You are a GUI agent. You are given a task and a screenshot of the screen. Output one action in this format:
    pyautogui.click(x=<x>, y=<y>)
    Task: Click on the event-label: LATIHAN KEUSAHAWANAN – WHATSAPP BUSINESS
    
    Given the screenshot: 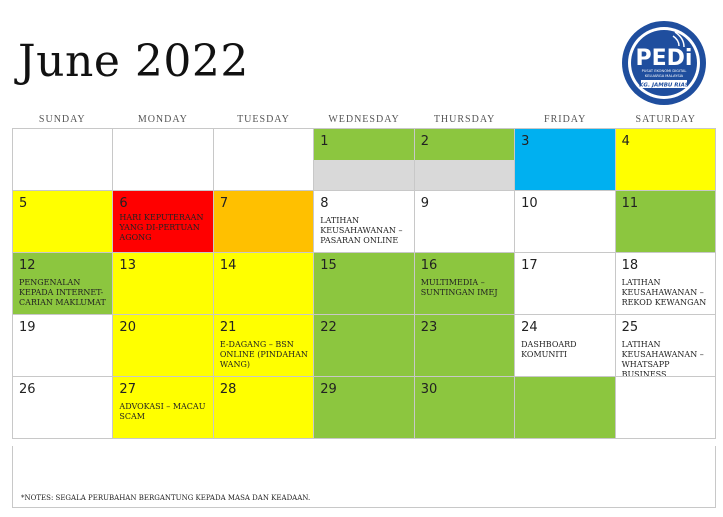 What is the action you would take?
    pyautogui.click(x=662, y=358)
    